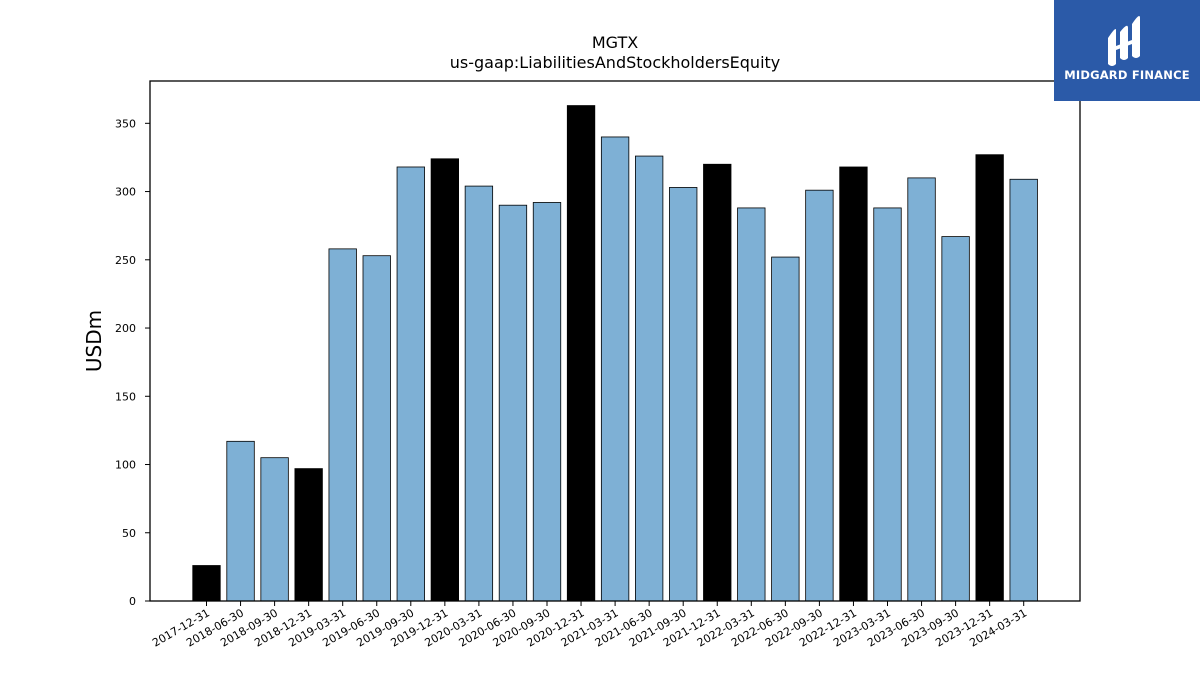 Image resolution: width=1200 pixels, height=675 pixels. What do you see at coordinates (125, 123) in the screenshot?
I see `y-tick-label: 350` at bounding box center [125, 123].